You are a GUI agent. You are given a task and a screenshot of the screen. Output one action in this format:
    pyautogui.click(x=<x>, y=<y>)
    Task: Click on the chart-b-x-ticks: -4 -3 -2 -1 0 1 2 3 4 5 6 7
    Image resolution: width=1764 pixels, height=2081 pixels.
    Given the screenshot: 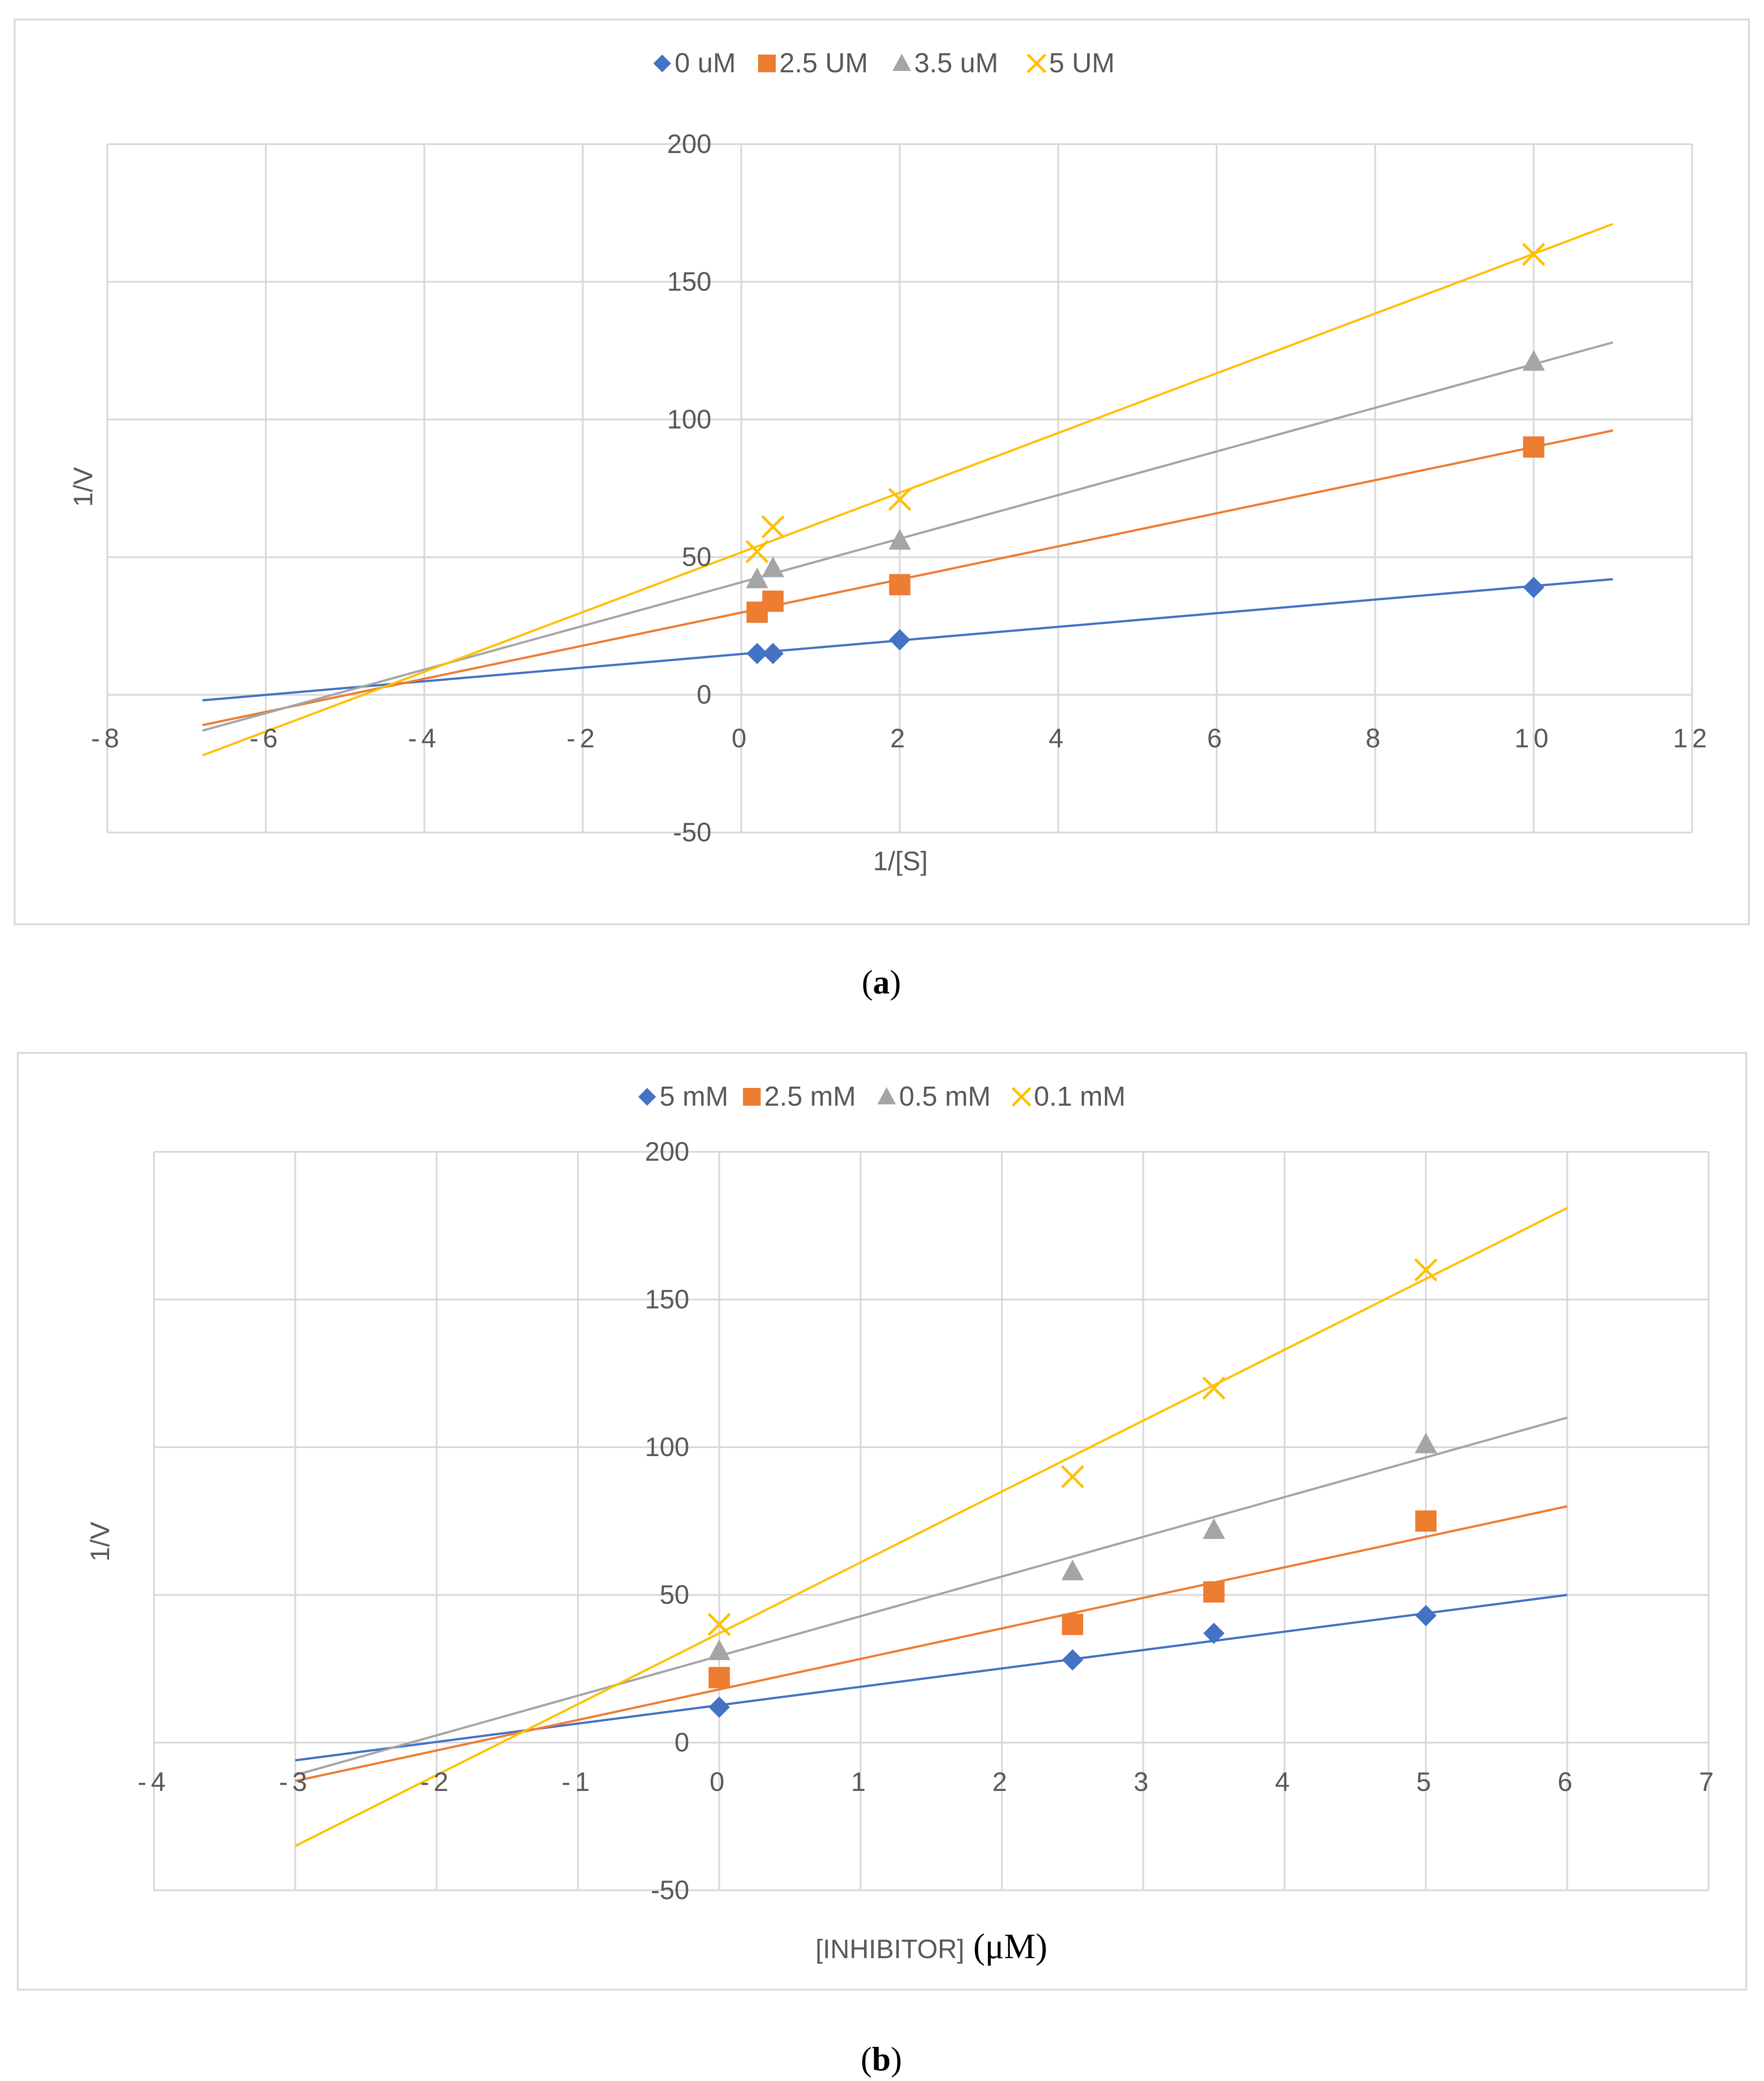 What is the action you would take?
    pyautogui.click(x=928, y=1782)
    